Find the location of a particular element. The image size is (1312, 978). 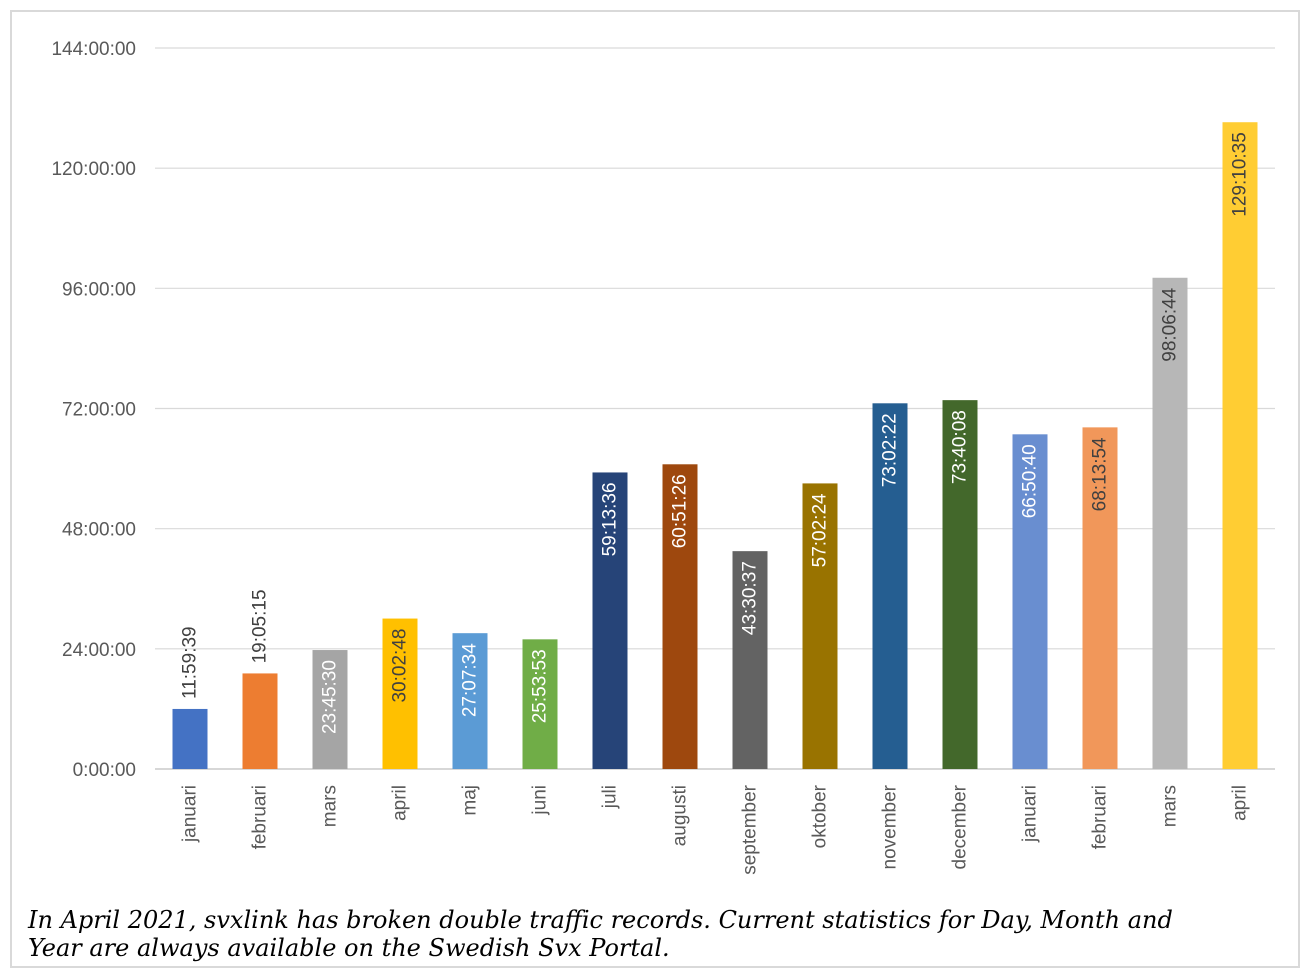

data-label: 11:59:39 is located at coordinates (190, 662).